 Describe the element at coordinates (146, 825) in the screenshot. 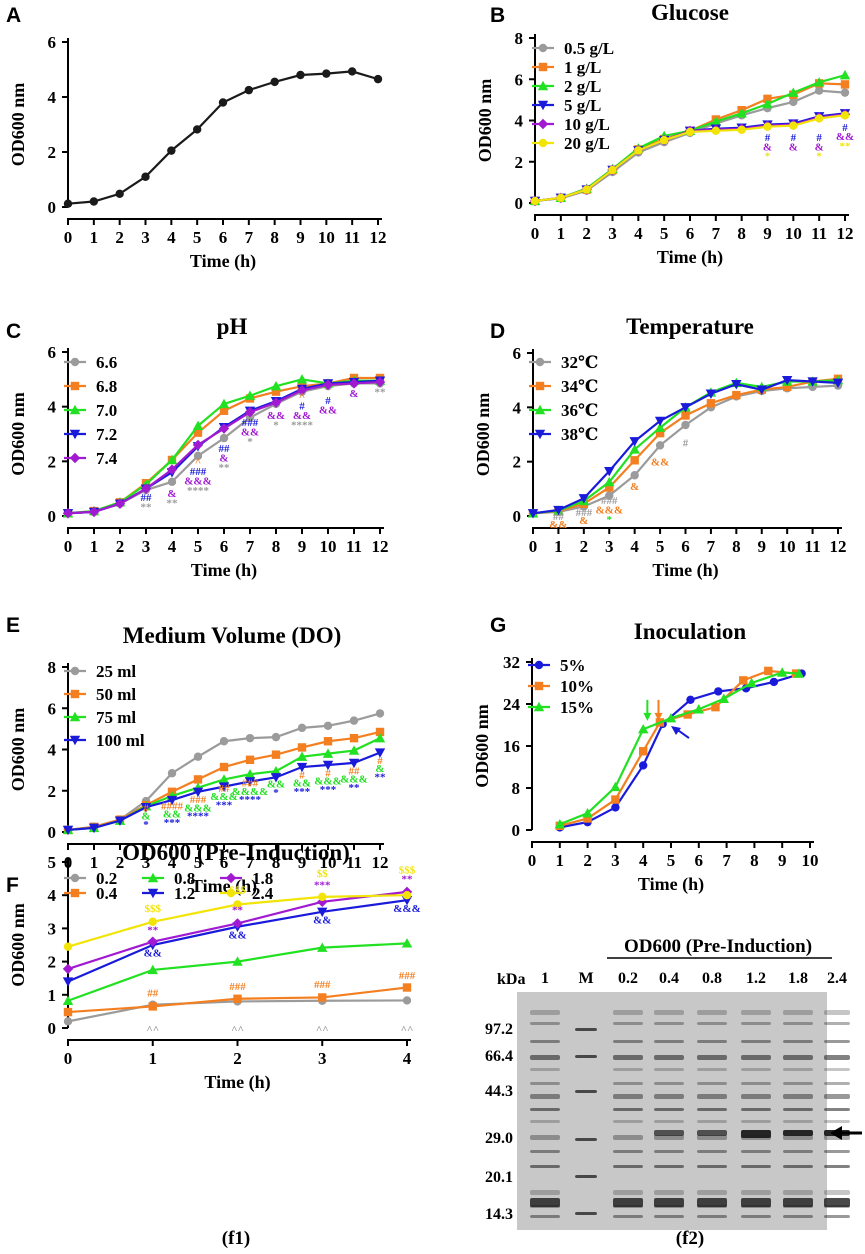

I see `significance-marker: *` at that location.